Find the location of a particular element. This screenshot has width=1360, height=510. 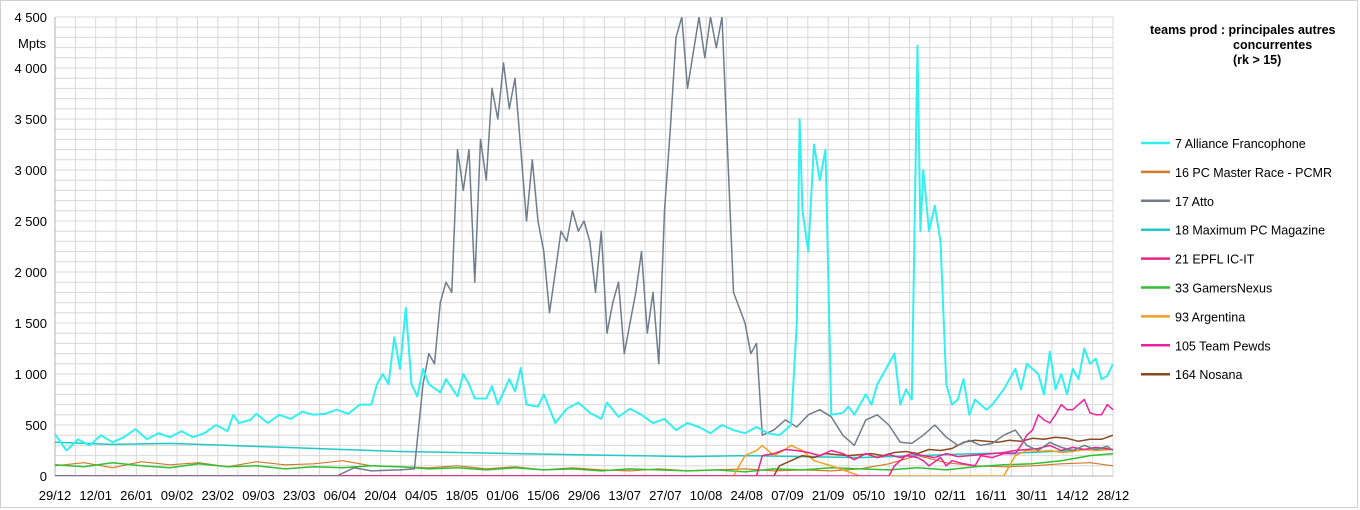

title-line-3: (rk > 15) is located at coordinates (1257, 60).